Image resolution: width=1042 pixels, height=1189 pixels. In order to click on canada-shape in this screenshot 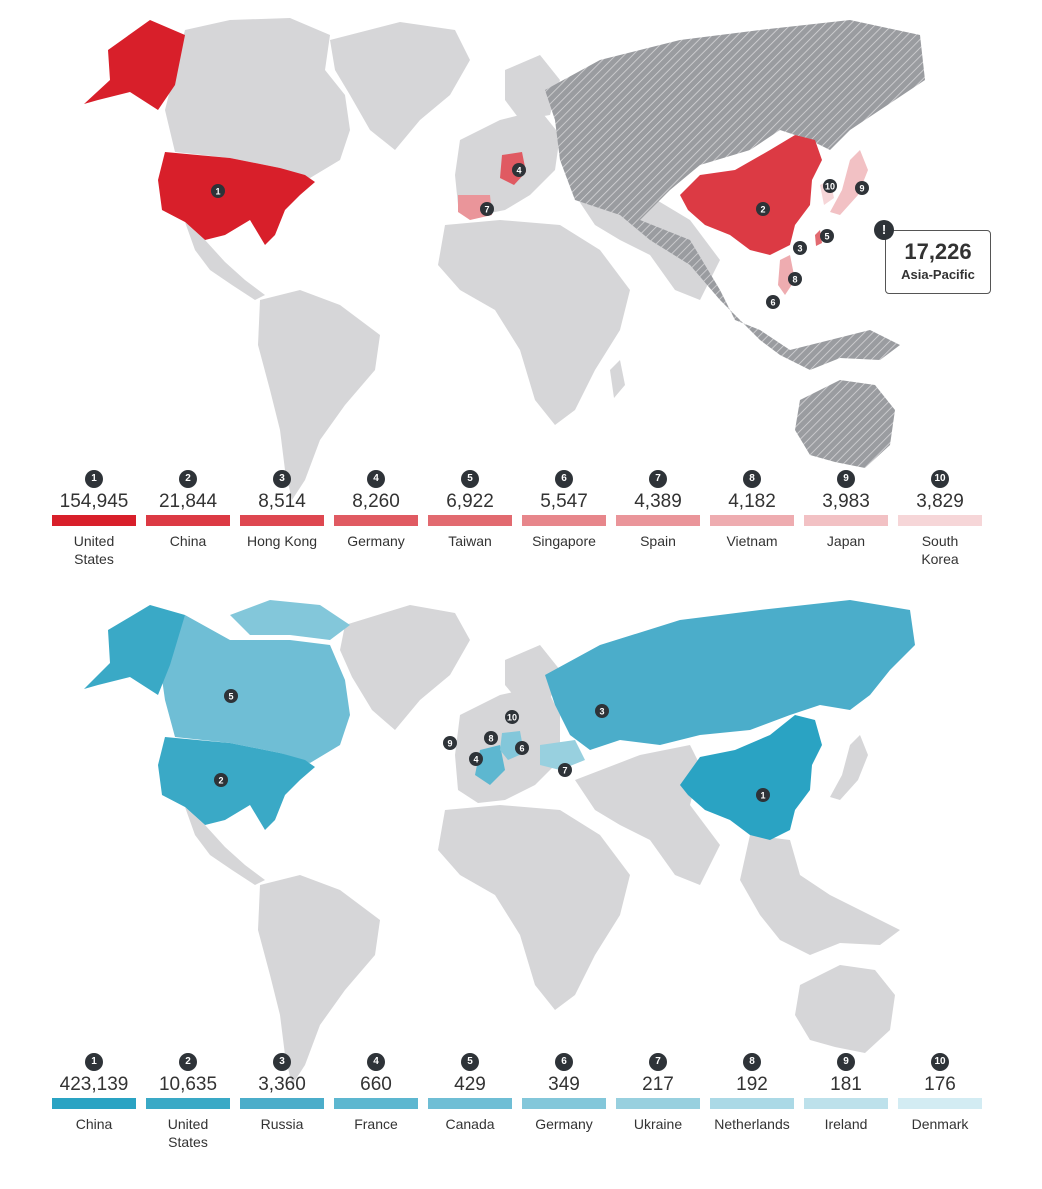, I will do `click(257, 98)`.